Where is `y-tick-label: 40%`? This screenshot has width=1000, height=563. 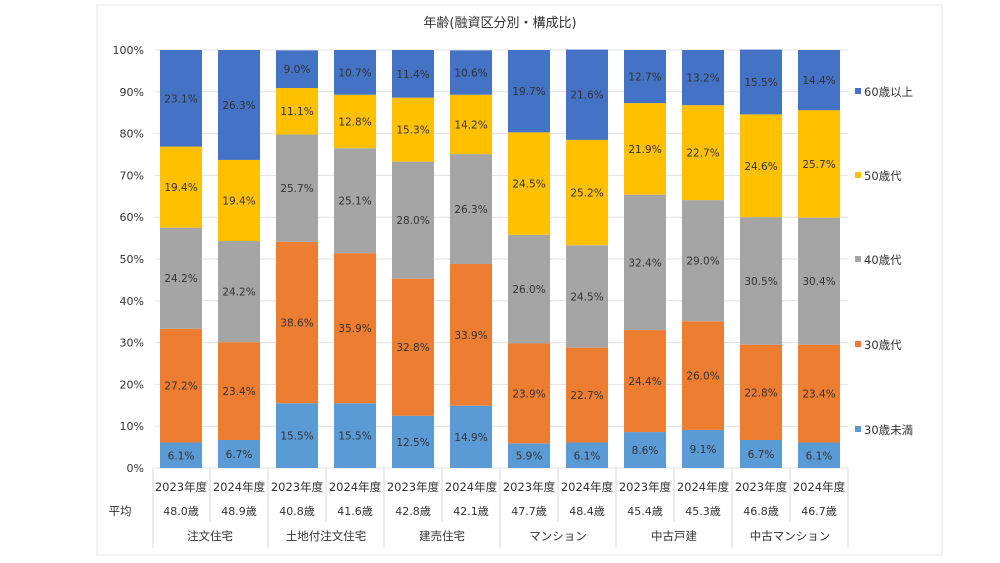
y-tick-label: 40% is located at coordinates (132, 301).